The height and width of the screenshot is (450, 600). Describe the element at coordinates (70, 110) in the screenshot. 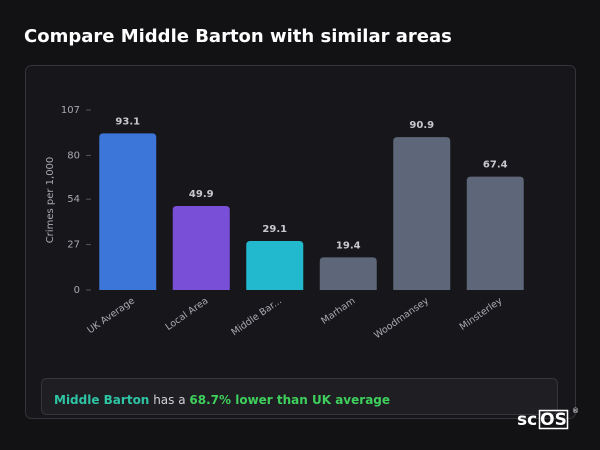

I see `y-tick-label: 107` at that location.